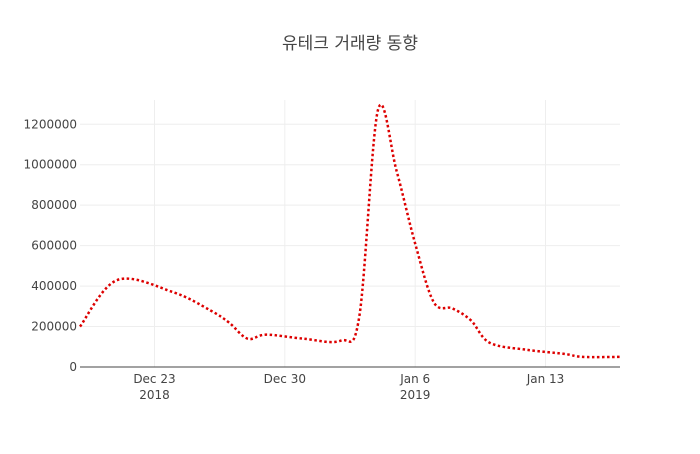  Describe the element at coordinates (285, 379) in the screenshot. I see `x-tick-label: Dec 30` at that location.